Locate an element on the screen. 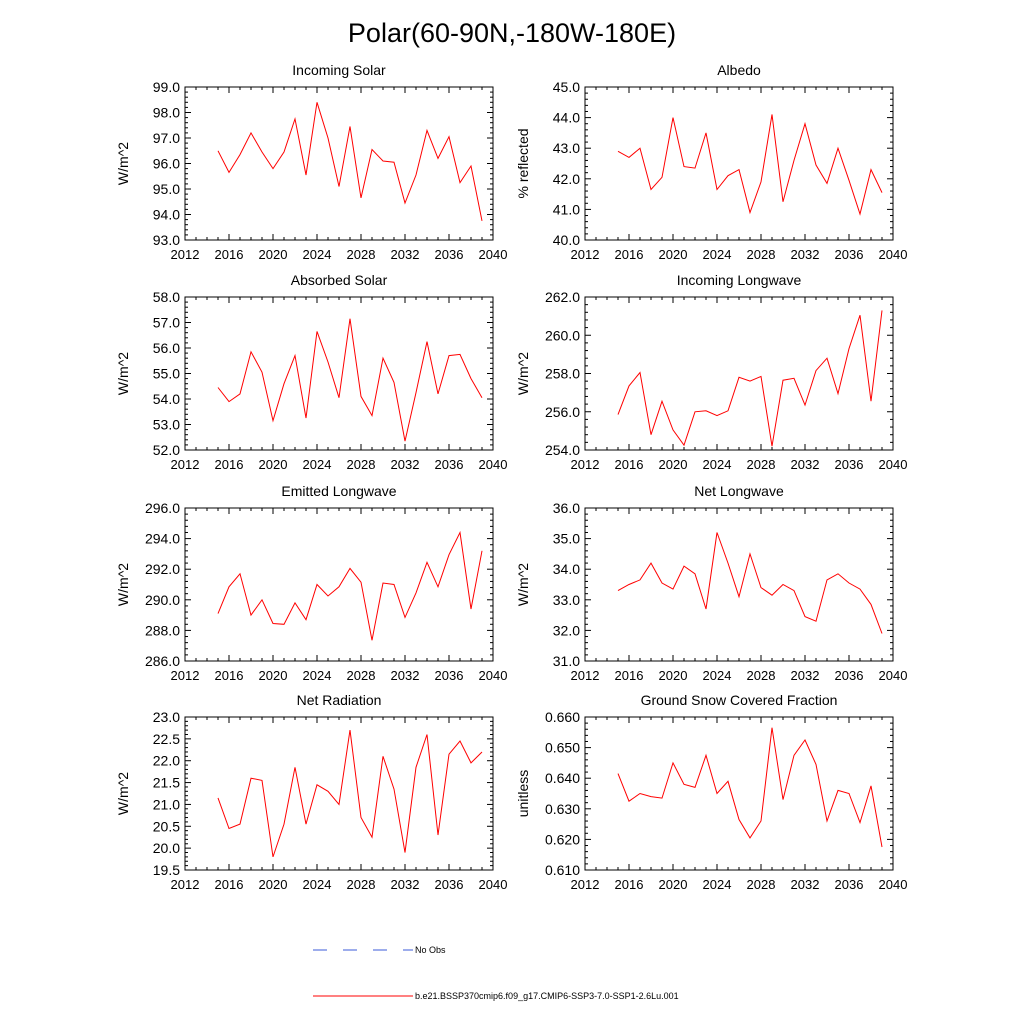 The image size is (1024, 1024). y-tick-label: 254.0 is located at coordinates (562, 450).